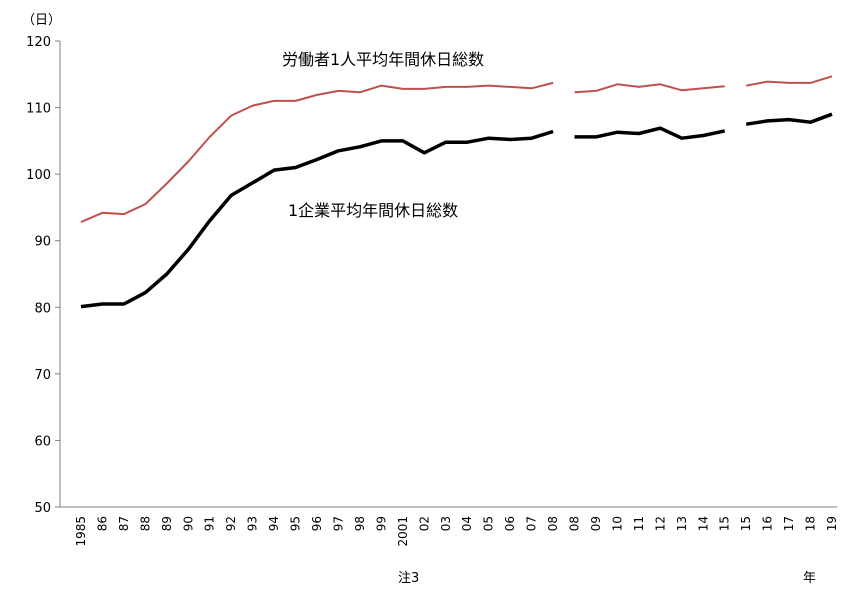 The image size is (850, 598). I want to click on x-tick-label: 05, so click(489, 523).